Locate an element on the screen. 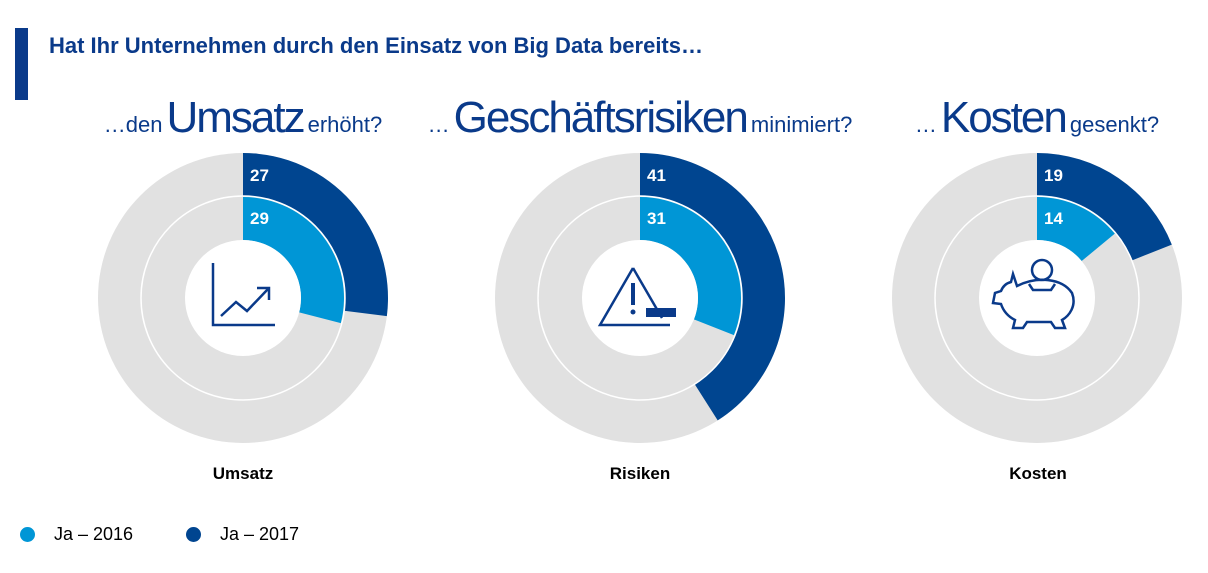 This screenshot has width=1208, height=573. donut-umsatz: 27 29 is located at coordinates (243, 298).